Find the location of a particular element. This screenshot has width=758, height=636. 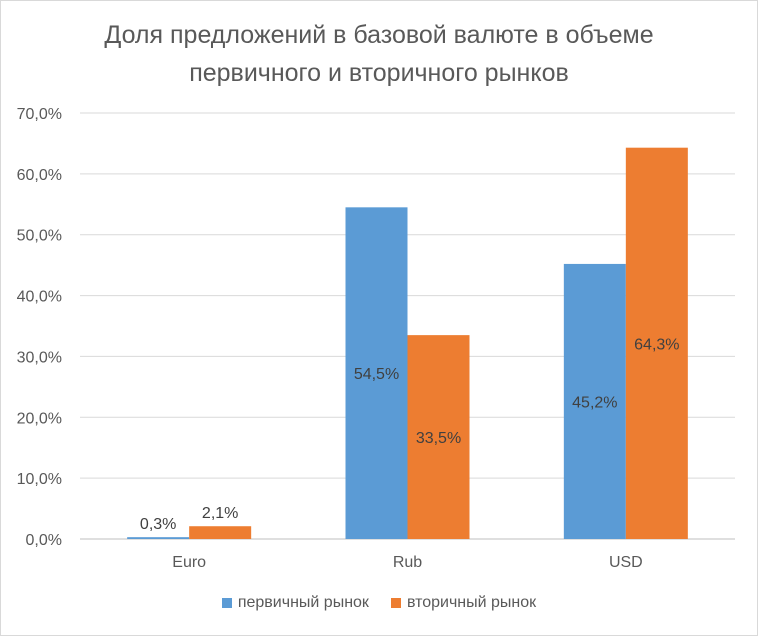

bar-rub-primary is located at coordinates (376, 373).